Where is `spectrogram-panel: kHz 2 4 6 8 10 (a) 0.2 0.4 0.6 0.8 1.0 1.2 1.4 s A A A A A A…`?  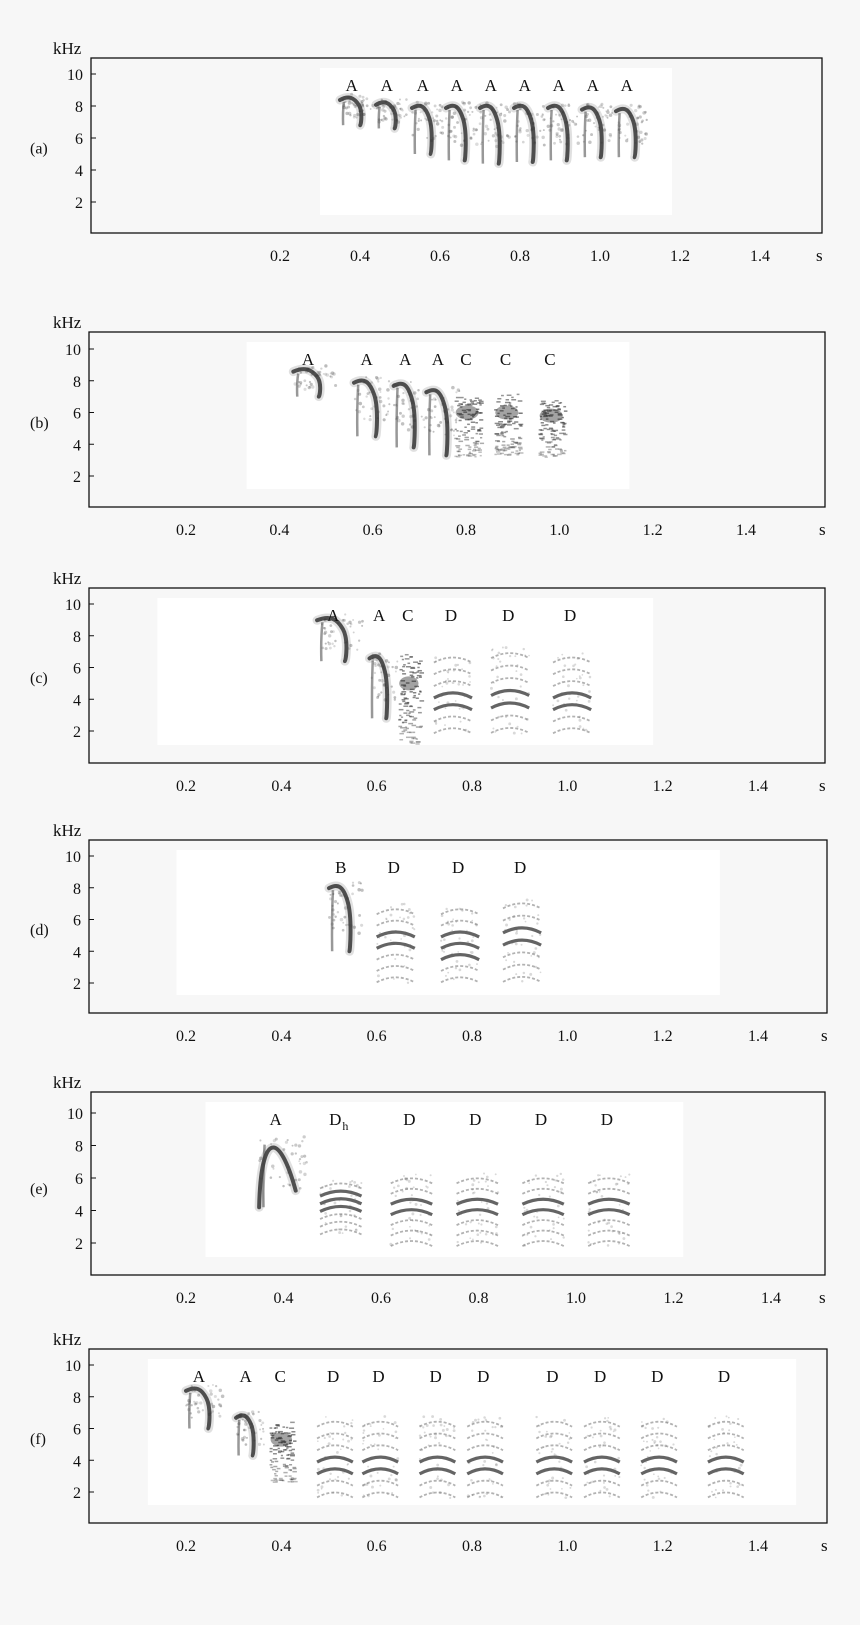 spectrogram-panel: kHz 2 4 6 8 10 (a) 0.2 0.4 0.6 0.8 1.0 1.2 1.4 s A A A A A A… is located at coordinates (426, 152).